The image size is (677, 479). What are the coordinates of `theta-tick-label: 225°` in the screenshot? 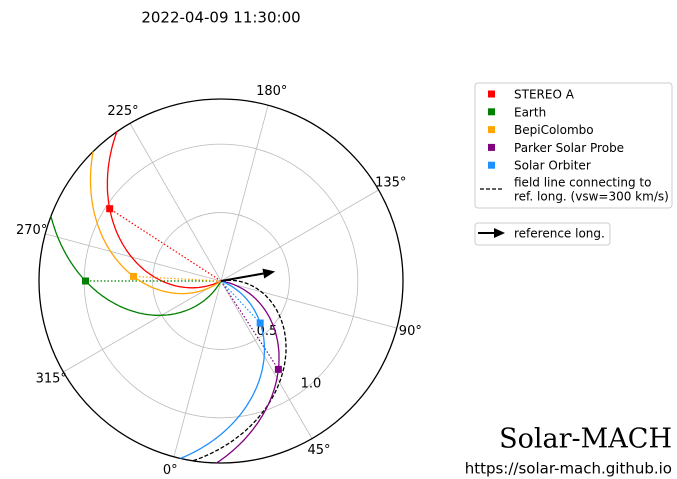 It's located at (122, 111).